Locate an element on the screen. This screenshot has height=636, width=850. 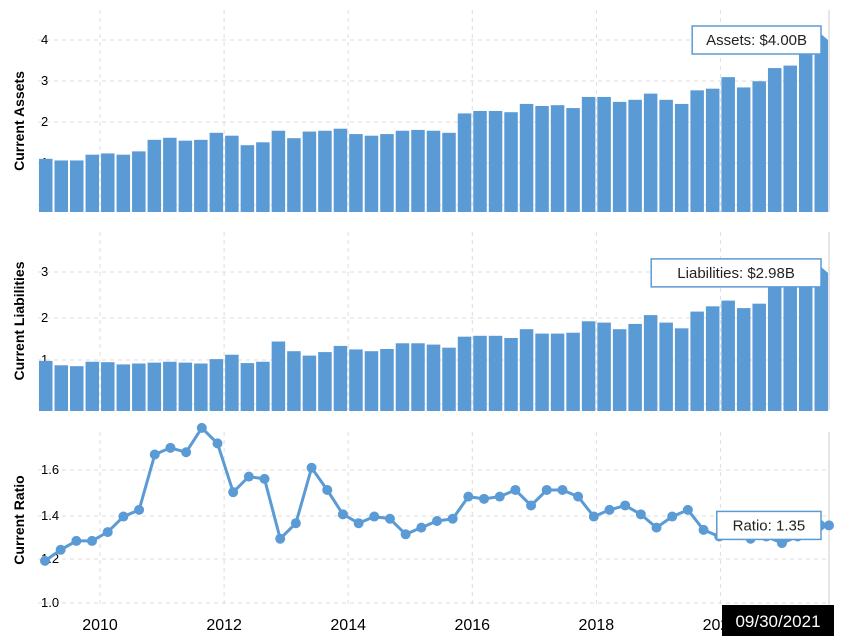
date-badge: 09/30/2021 is located at coordinates (778, 620).